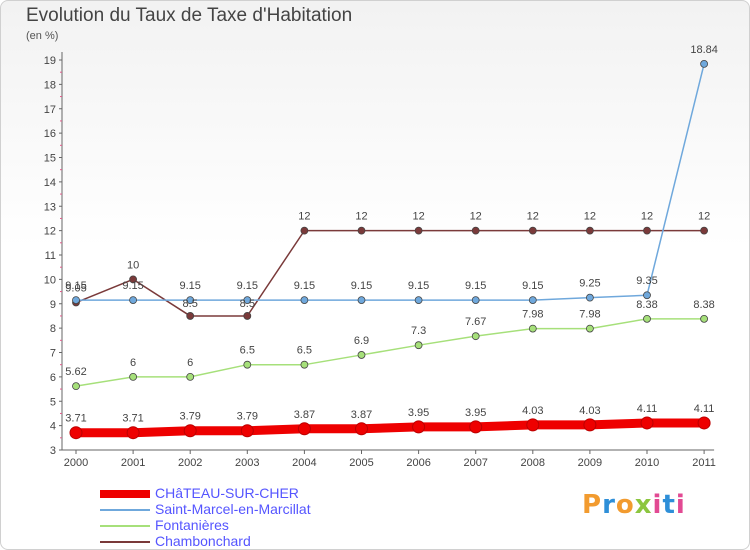 Image resolution: width=750 pixels, height=550 pixels. I want to click on data-label-2: 7.67, so click(475, 322).